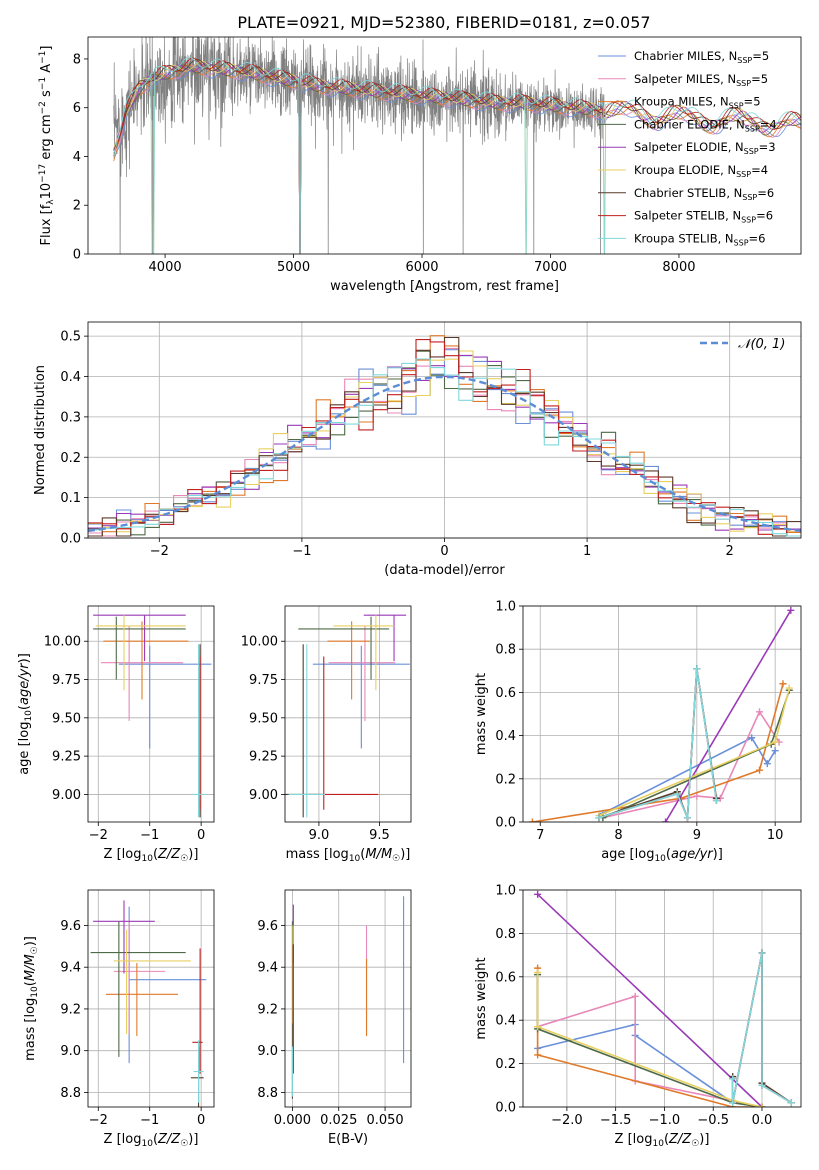 The image size is (819, 1170). I want to click on weight_vs_age-y-tick-label: 0.0, so click(505, 823).